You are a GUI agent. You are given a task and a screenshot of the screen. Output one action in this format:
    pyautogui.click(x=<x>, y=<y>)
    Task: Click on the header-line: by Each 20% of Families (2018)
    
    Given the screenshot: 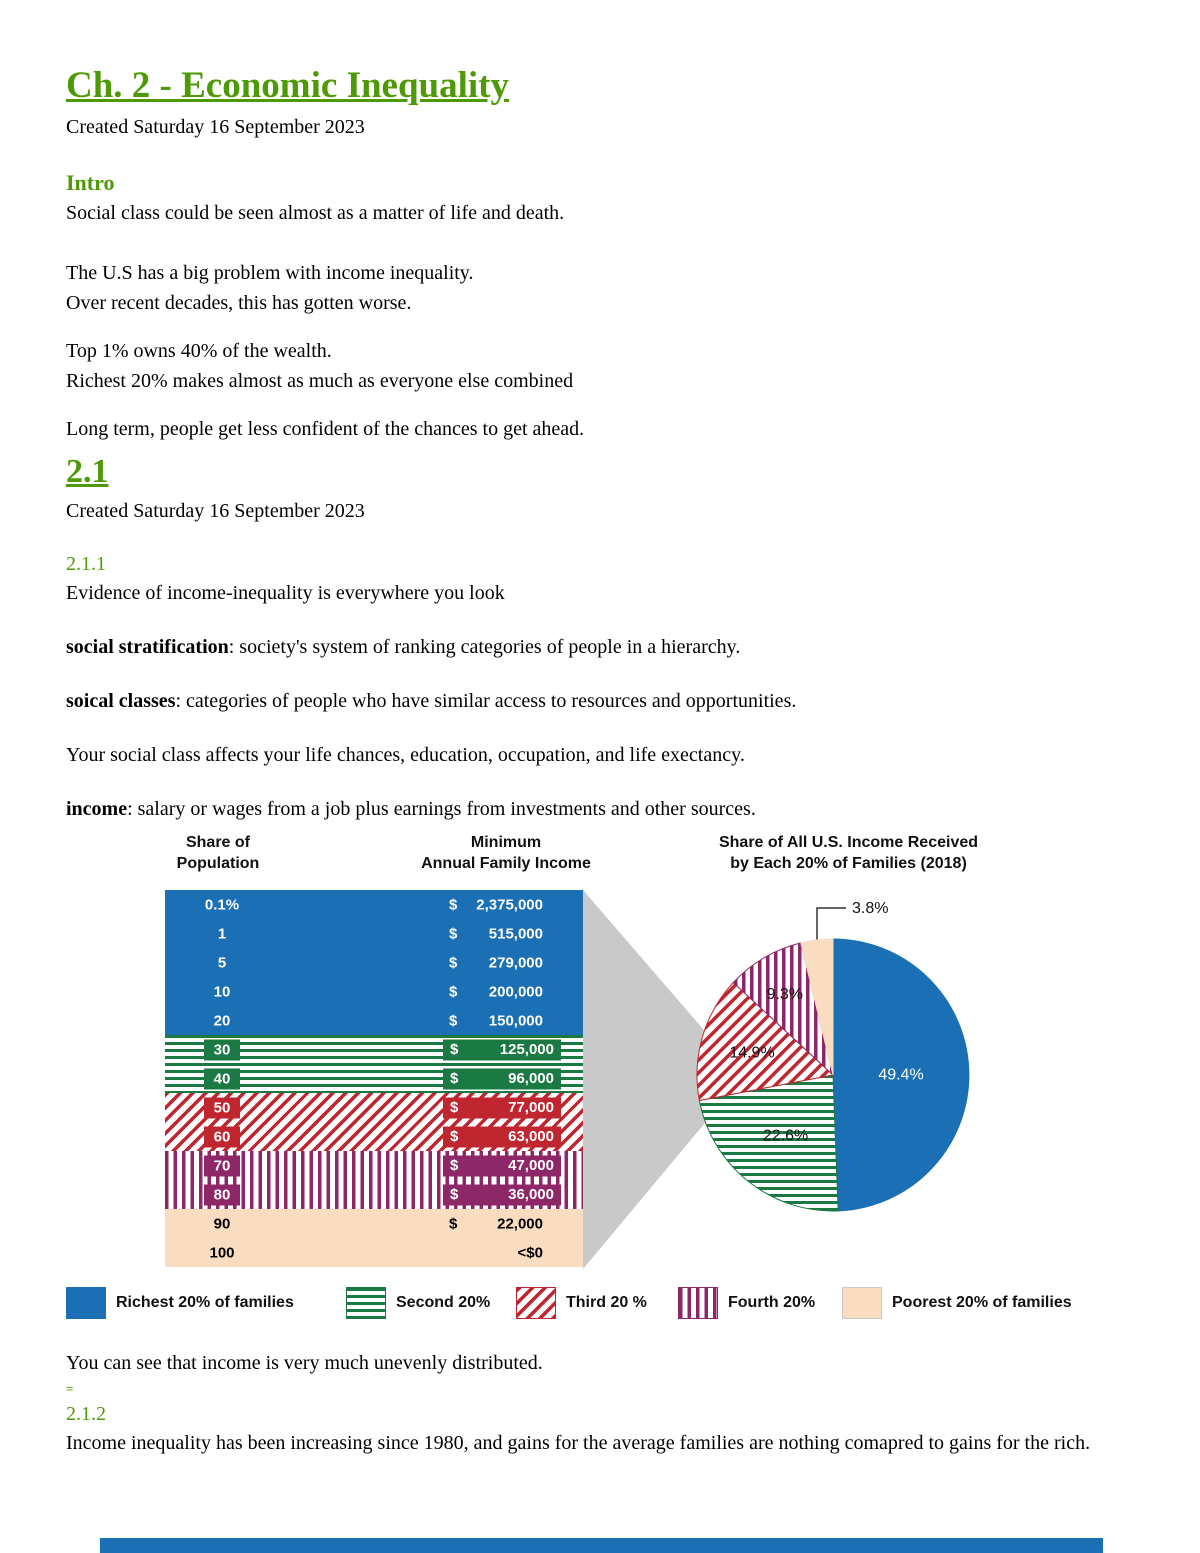 What is the action you would take?
    pyautogui.click(x=848, y=863)
    